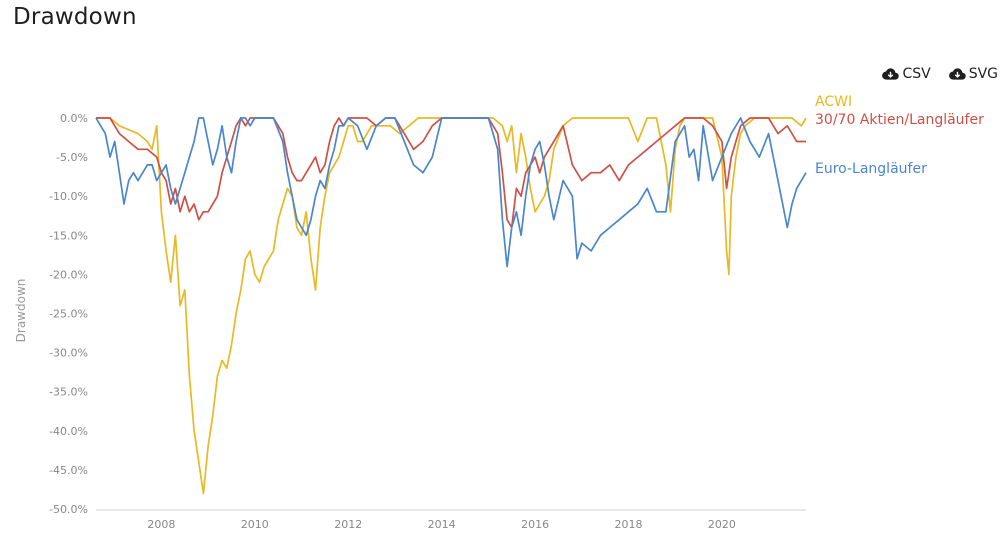 The width and height of the screenshot is (1000, 537). What do you see at coordinates (940, 74) in the screenshot?
I see `download-toolbar: CSV SVG` at bounding box center [940, 74].